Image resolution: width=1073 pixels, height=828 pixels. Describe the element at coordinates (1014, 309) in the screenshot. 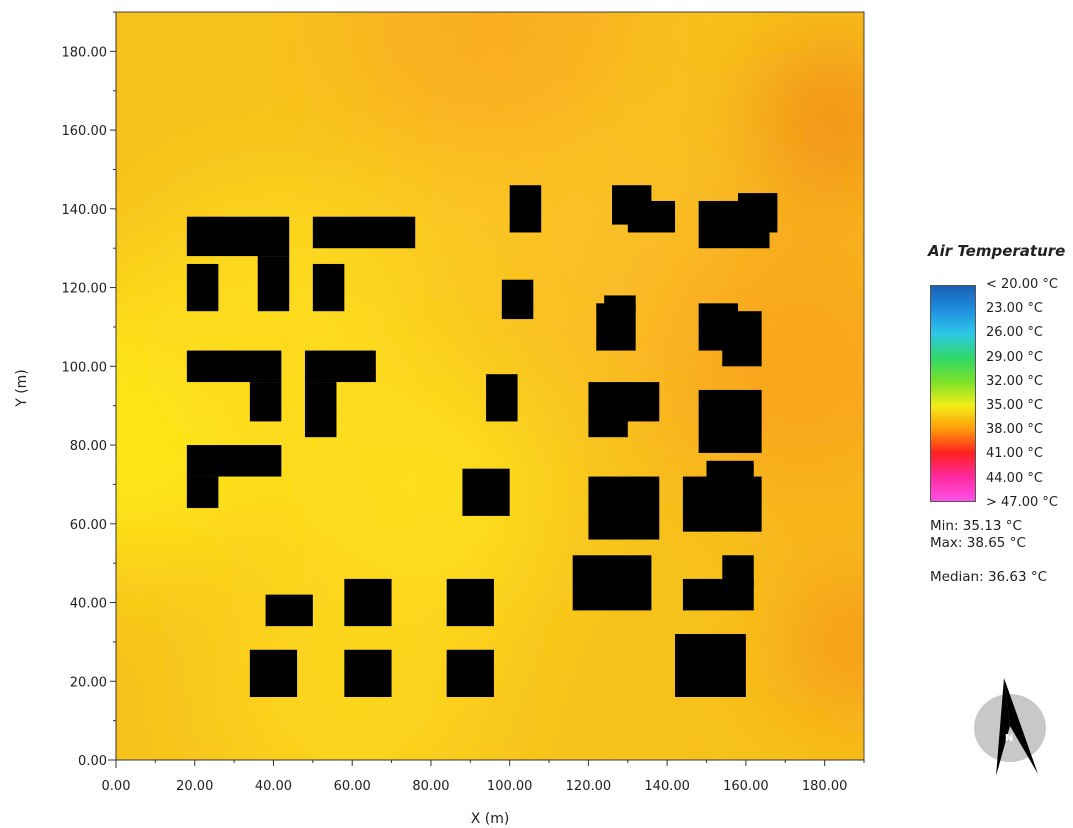

I see `legend-label: 23.00 °C` at that location.